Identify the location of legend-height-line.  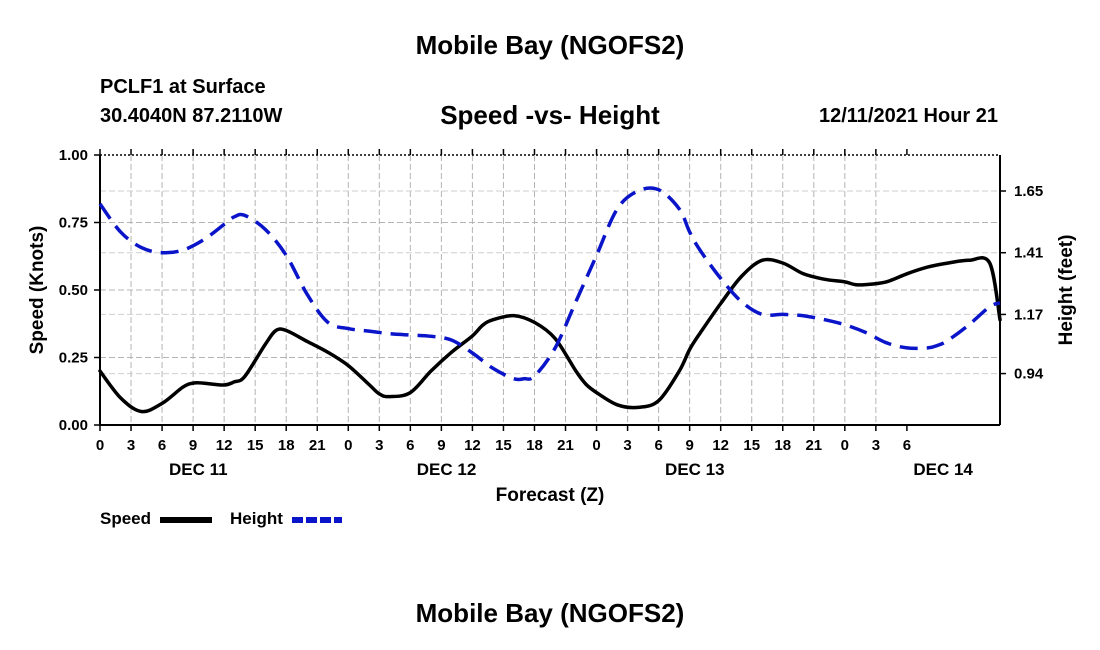
(317, 520).